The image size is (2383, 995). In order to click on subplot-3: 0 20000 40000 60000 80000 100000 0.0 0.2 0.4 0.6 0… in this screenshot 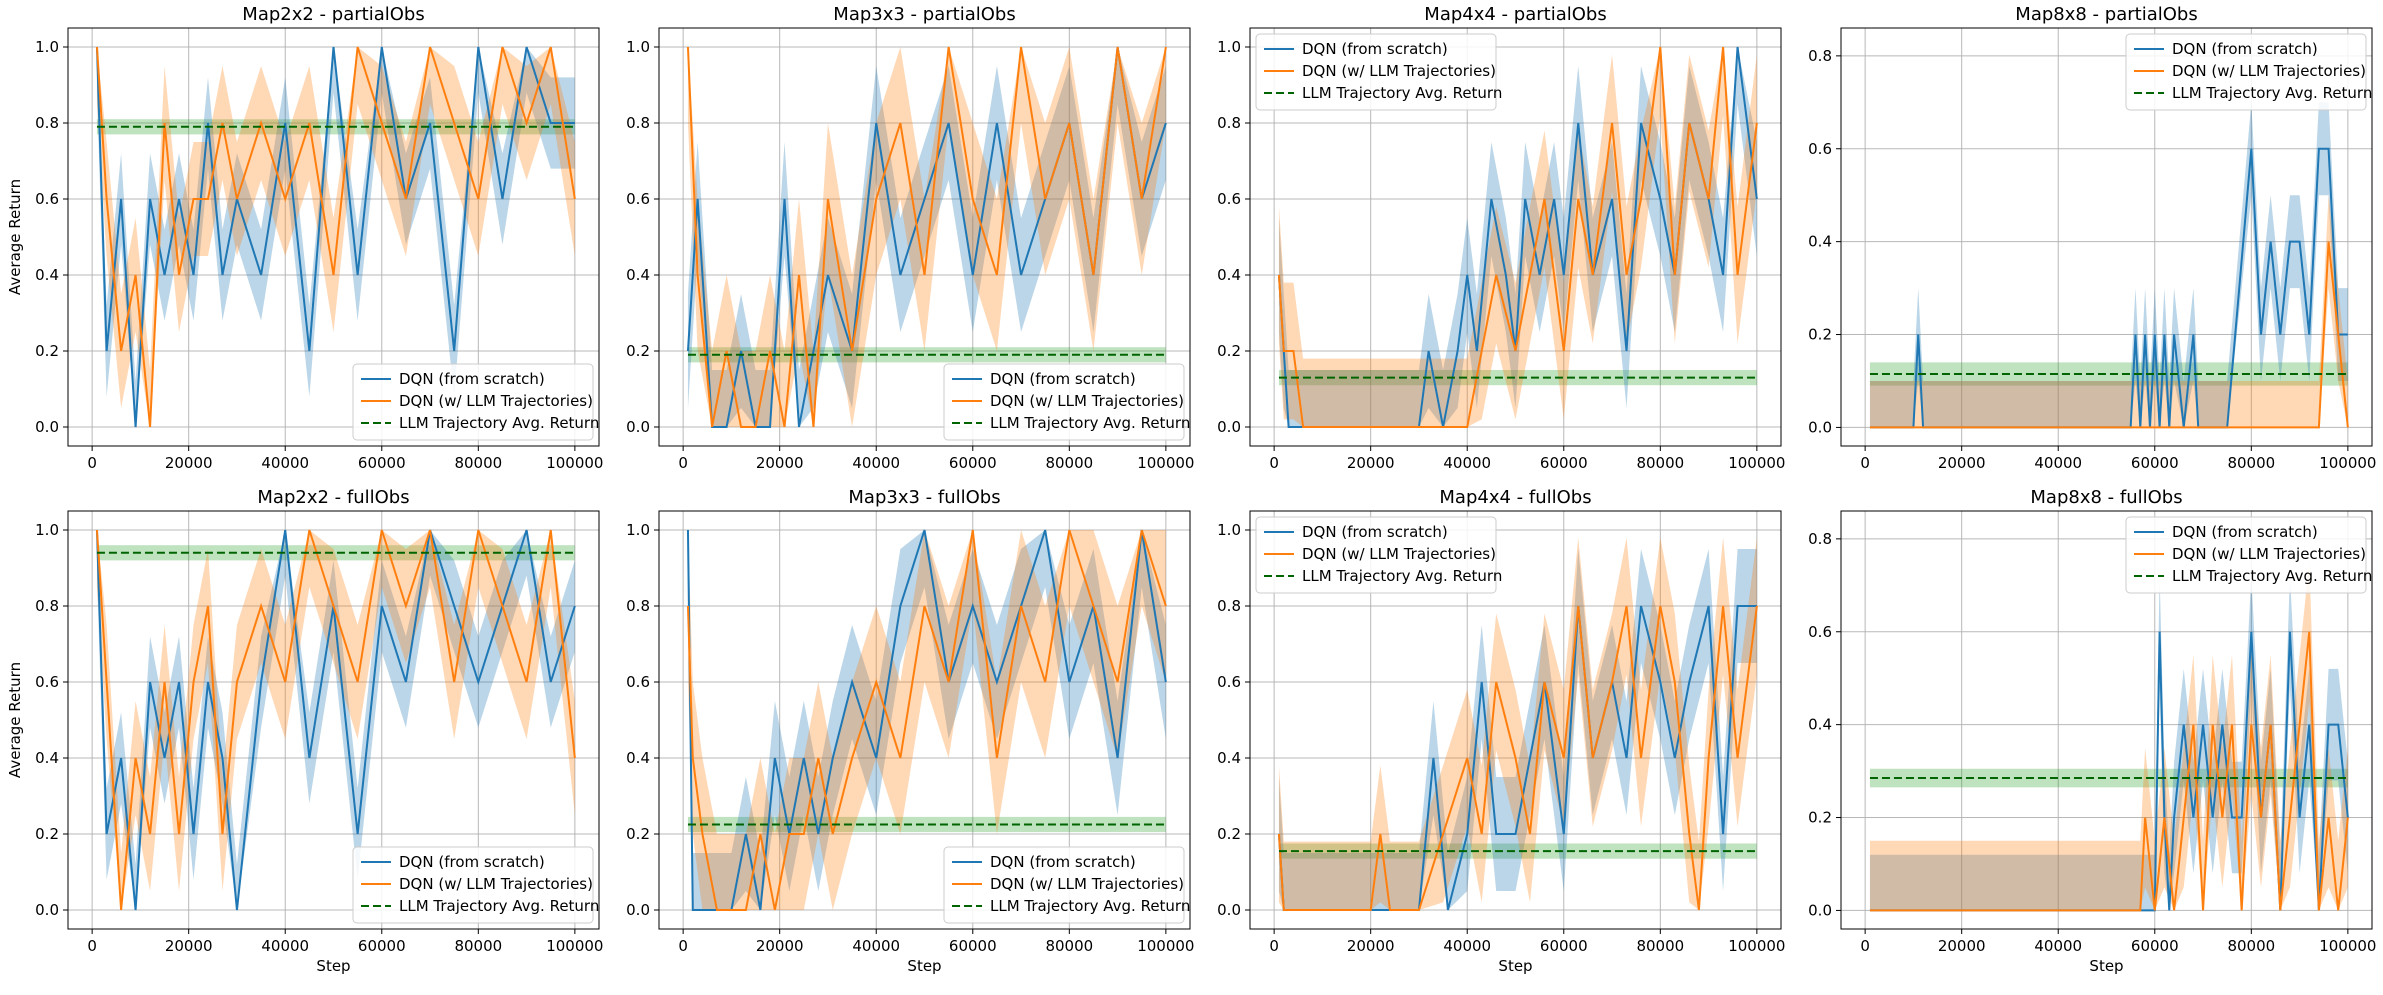, I will do `click(1501, 238)`.